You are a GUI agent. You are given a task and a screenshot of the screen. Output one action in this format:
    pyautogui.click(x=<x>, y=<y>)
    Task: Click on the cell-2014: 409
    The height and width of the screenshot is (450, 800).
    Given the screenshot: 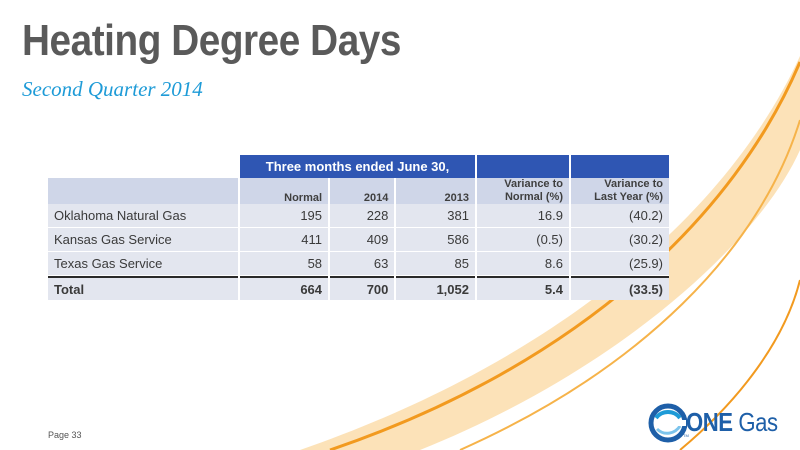 What is the action you would take?
    pyautogui.click(x=362, y=240)
    